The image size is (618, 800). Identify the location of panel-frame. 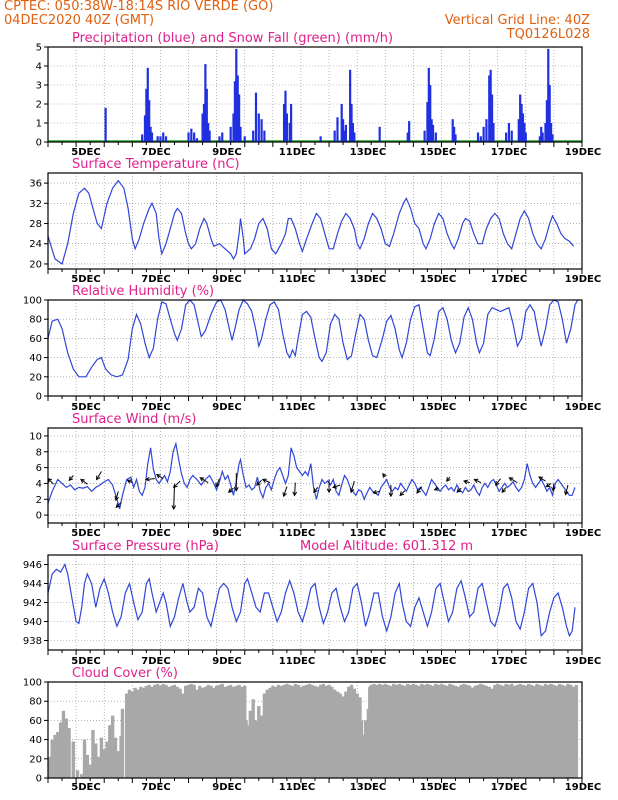
(315, 94).